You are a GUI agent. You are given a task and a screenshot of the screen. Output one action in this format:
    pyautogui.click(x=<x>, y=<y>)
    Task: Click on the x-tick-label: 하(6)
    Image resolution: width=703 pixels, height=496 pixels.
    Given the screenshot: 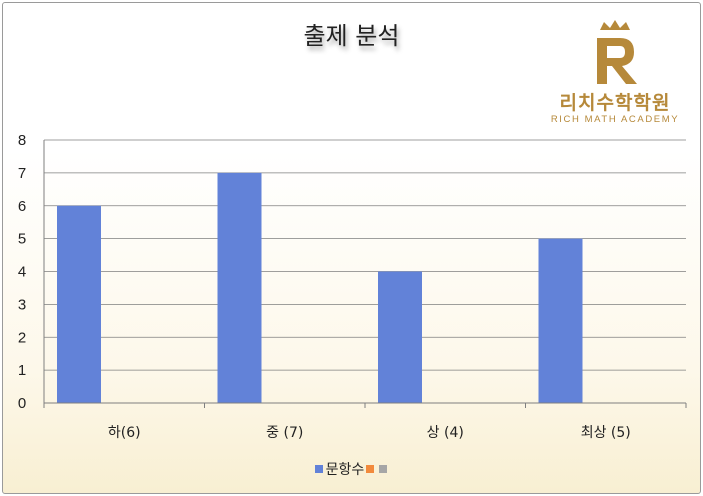 What is the action you would take?
    pyautogui.click(x=124, y=433)
    